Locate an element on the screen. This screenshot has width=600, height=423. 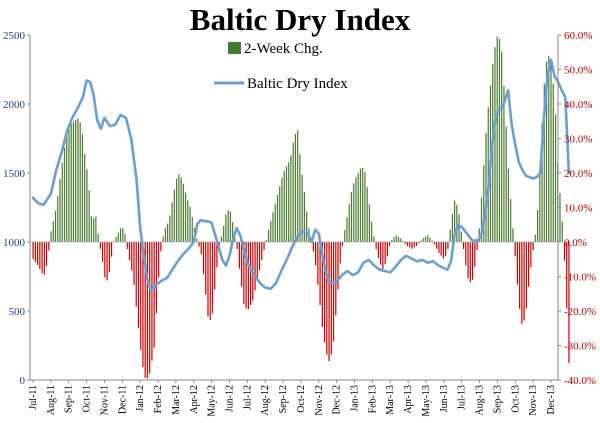
y-tick-label-left: 1000 is located at coordinates (14, 243).